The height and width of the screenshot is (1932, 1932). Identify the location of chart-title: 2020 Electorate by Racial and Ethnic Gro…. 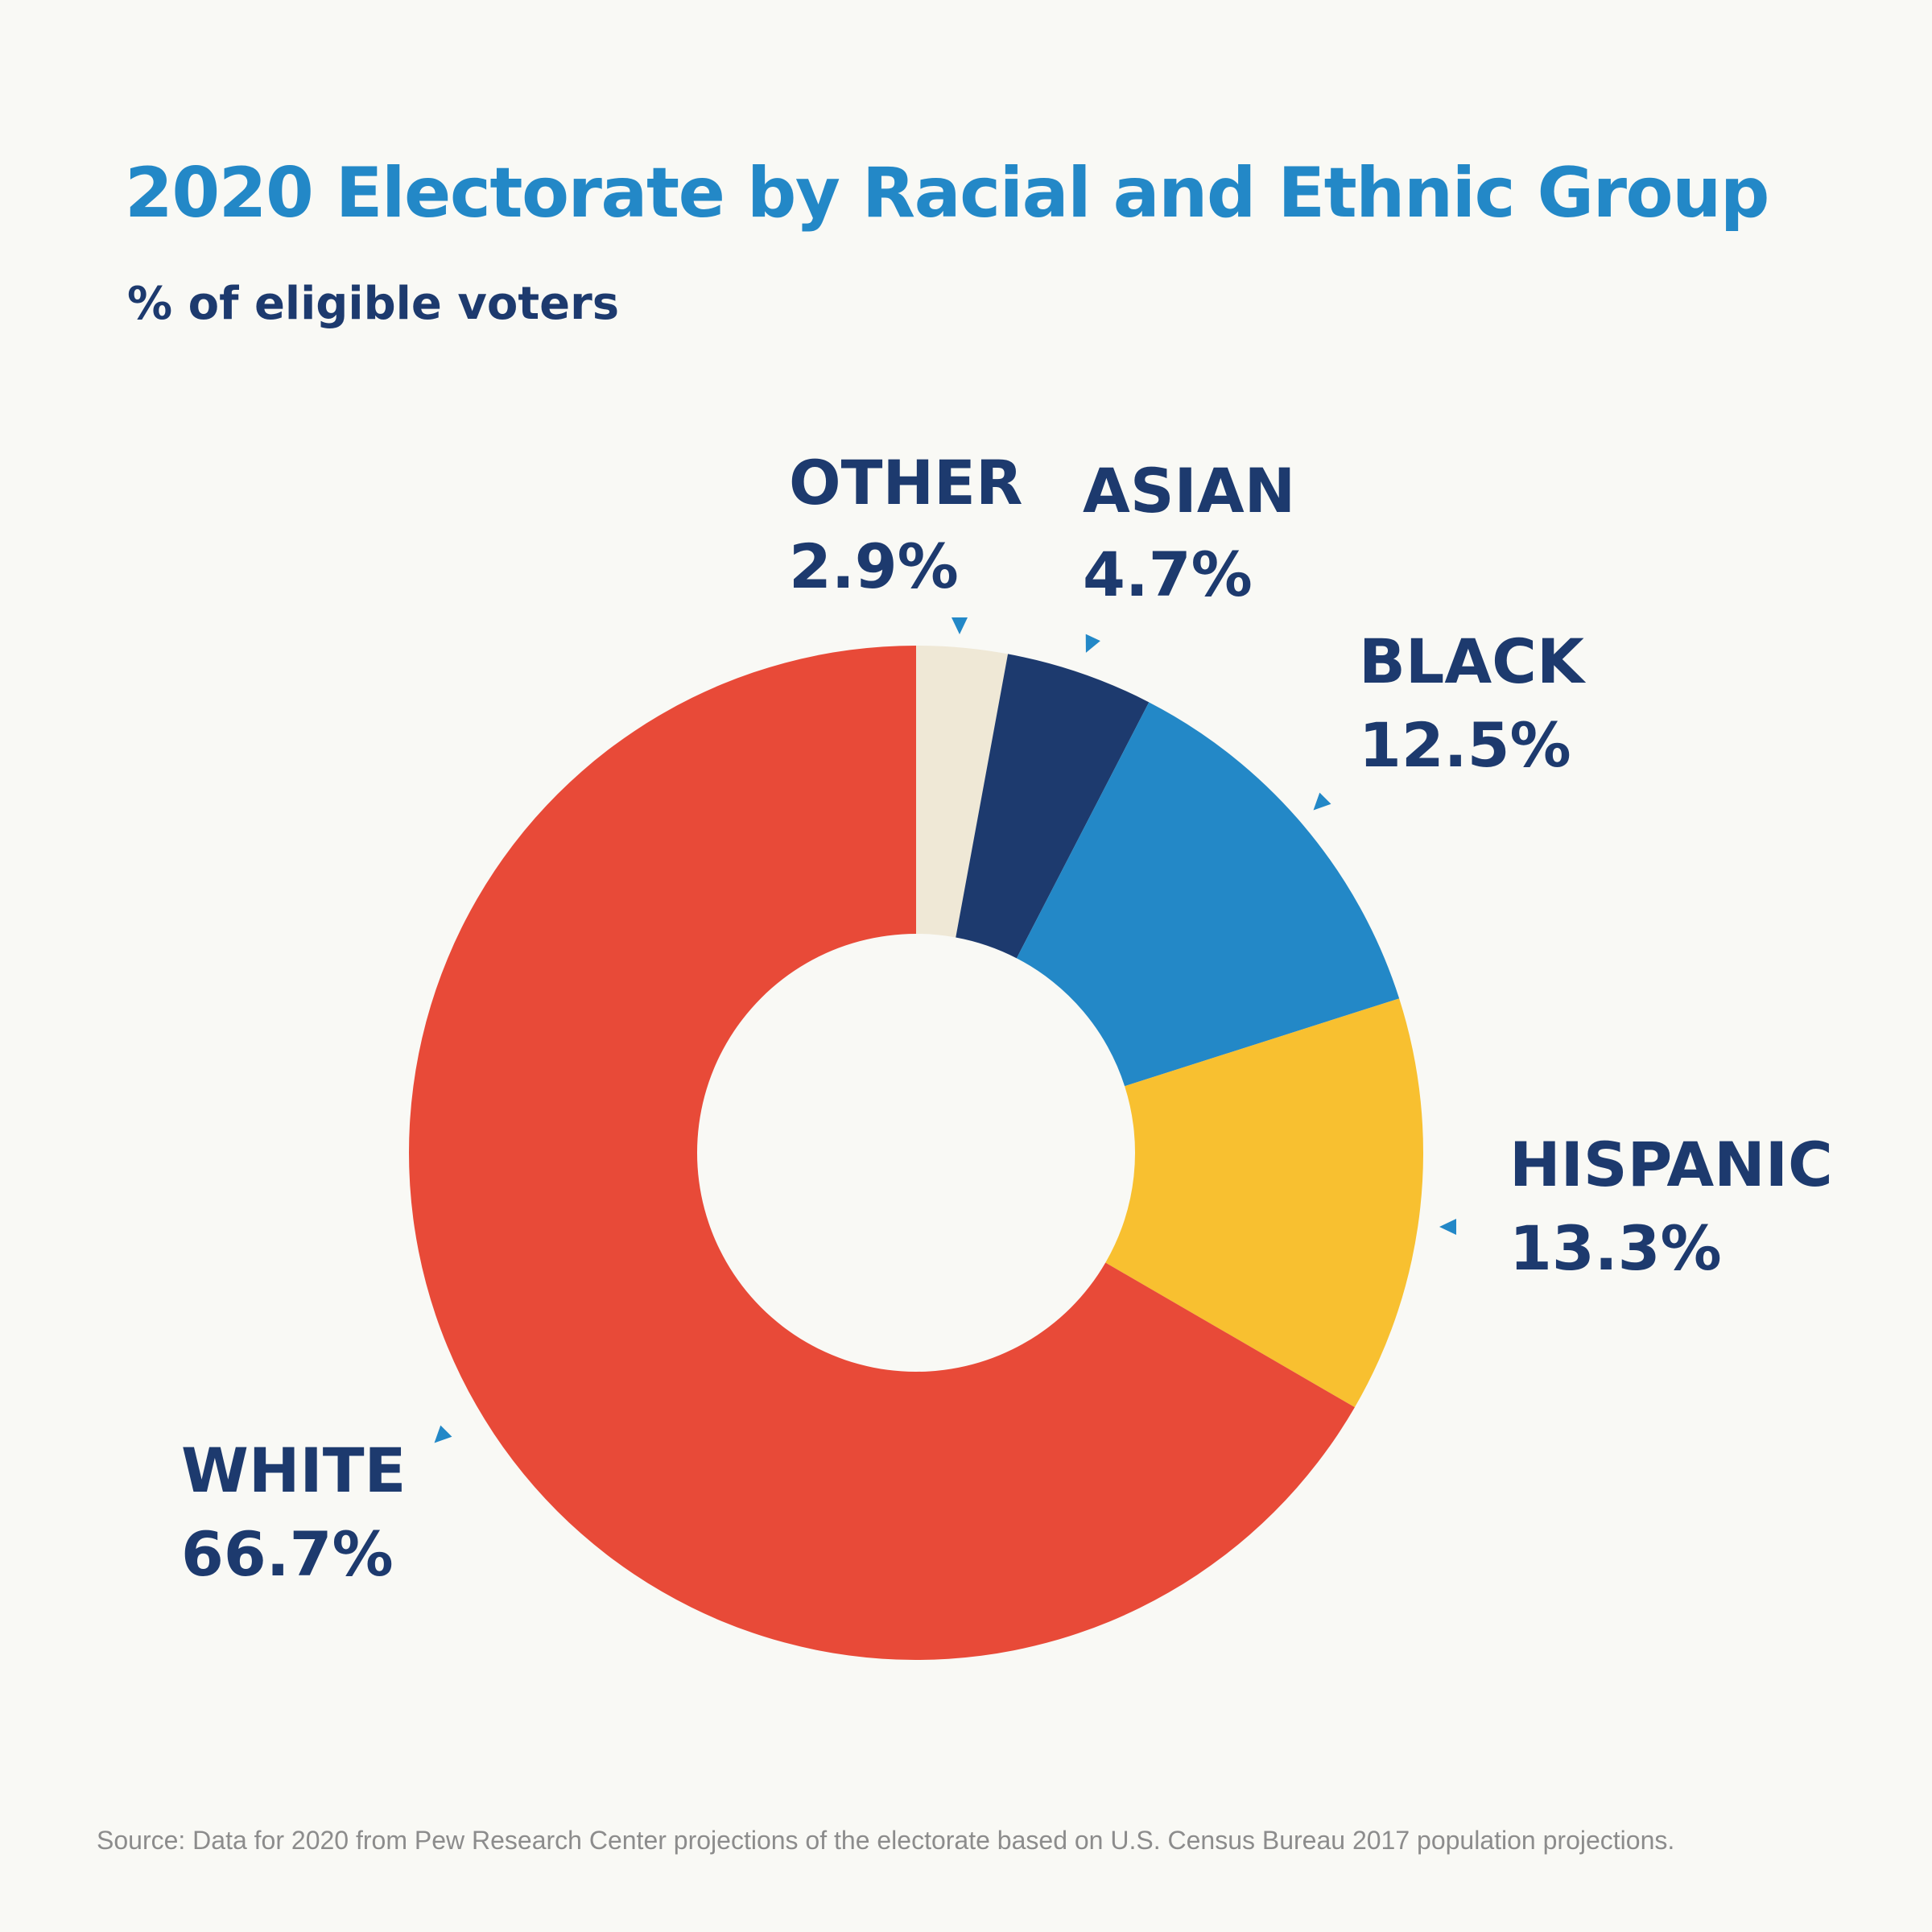
(947, 193).